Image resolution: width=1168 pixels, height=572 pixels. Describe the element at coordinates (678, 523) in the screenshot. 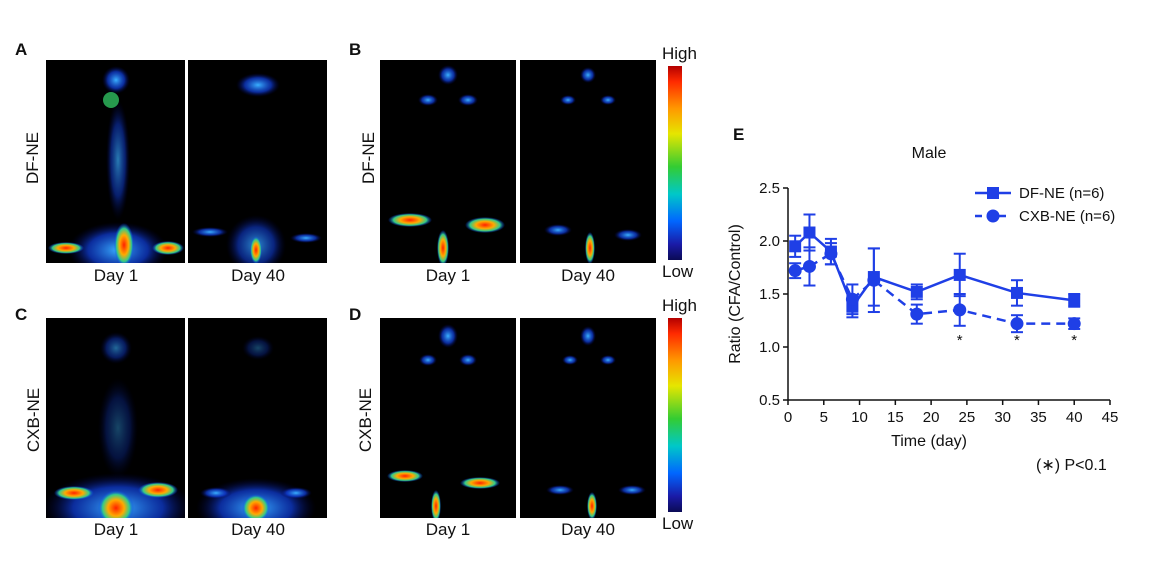

I see `colorbar-bottom-low-label: Low` at that location.